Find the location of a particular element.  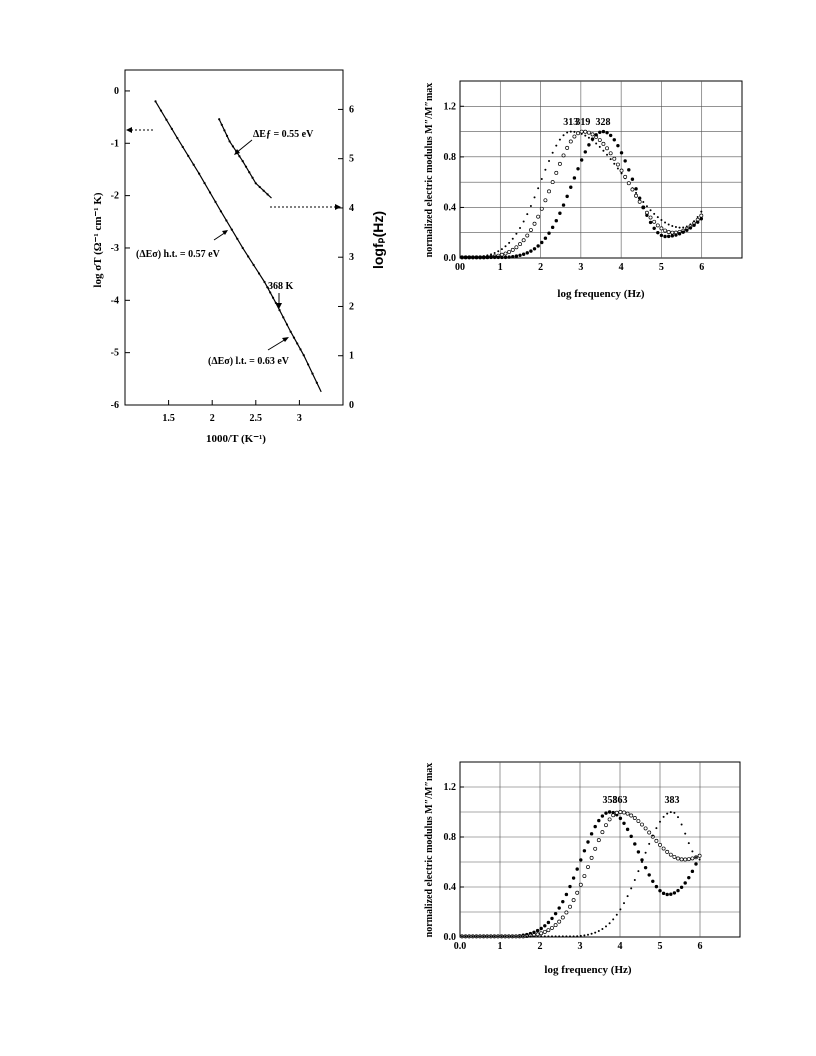

y-tick-label: -5 is located at coordinates (115, 353).